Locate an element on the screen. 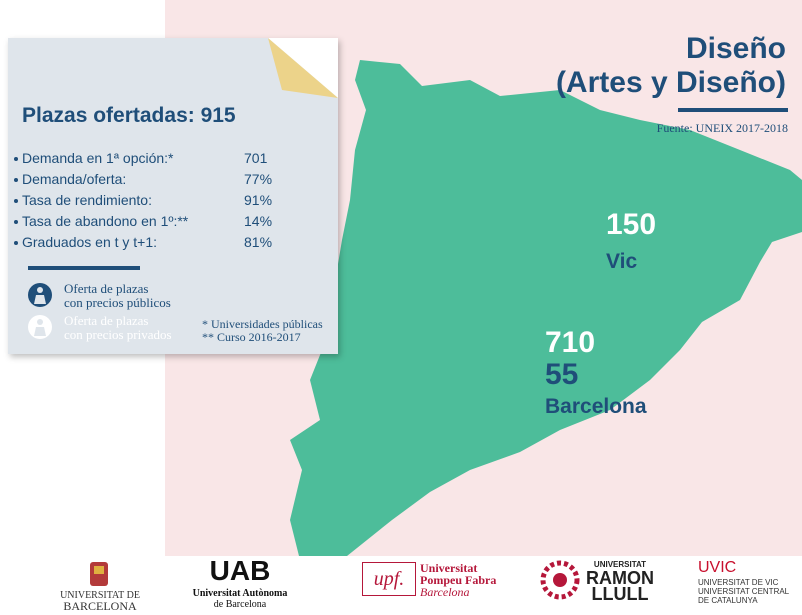 This screenshot has height=615, width=802. city-value: 150 is located at coordinates (631, 224).